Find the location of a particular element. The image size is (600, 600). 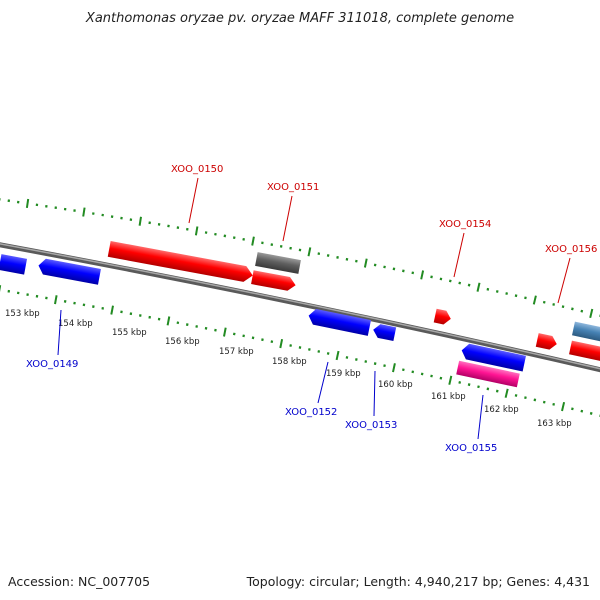

gene-arrow-xoo-0151-grey is located at coordinates (278, 263).